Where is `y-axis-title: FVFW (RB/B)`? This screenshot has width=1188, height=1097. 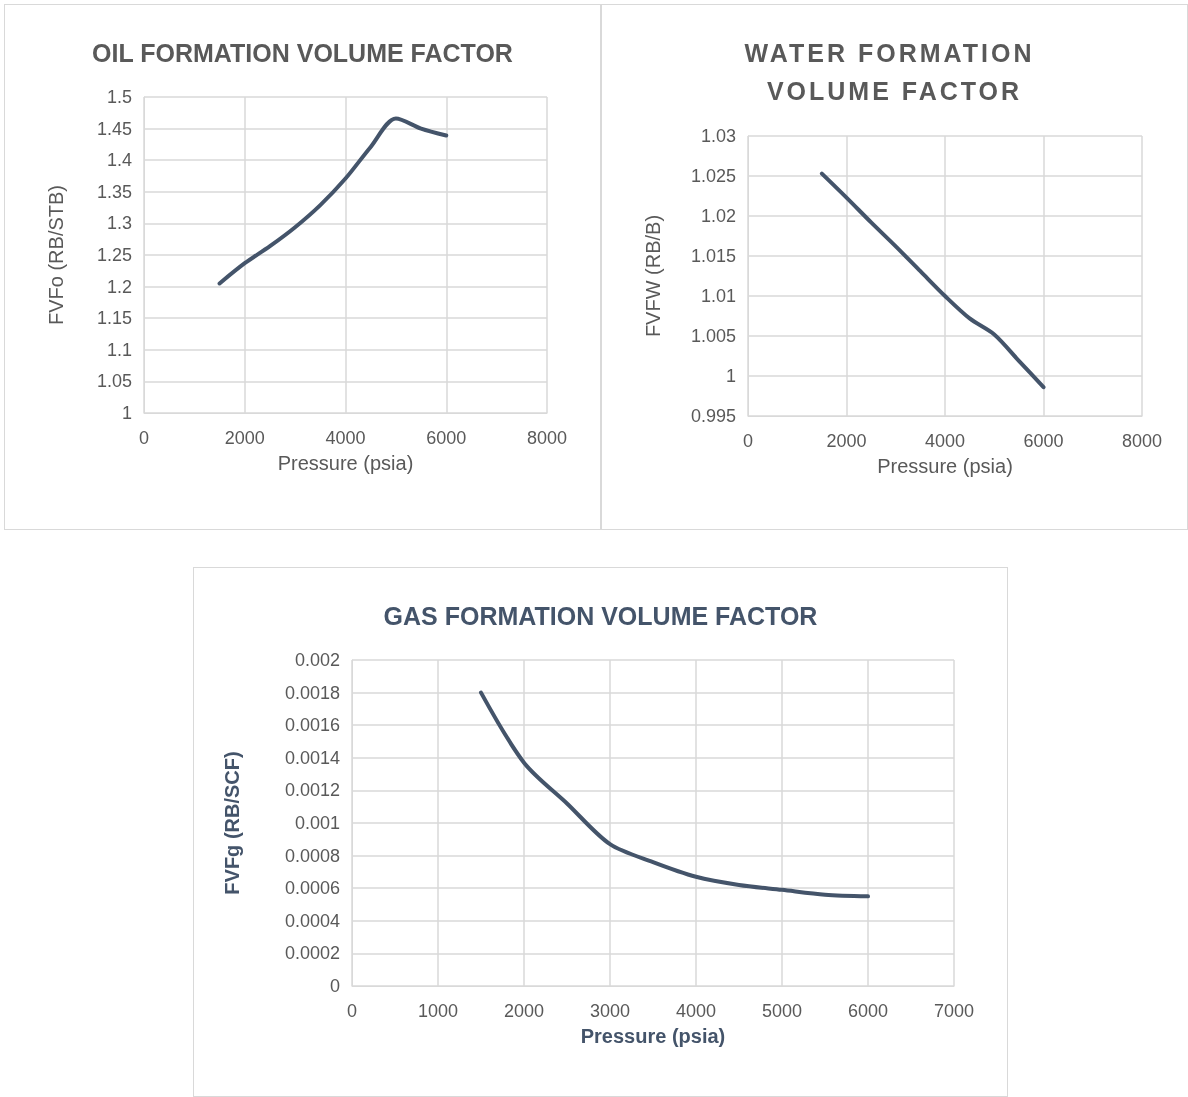 y-axis-title: FVFW (RB/B) is located at coordinates (653, 276).